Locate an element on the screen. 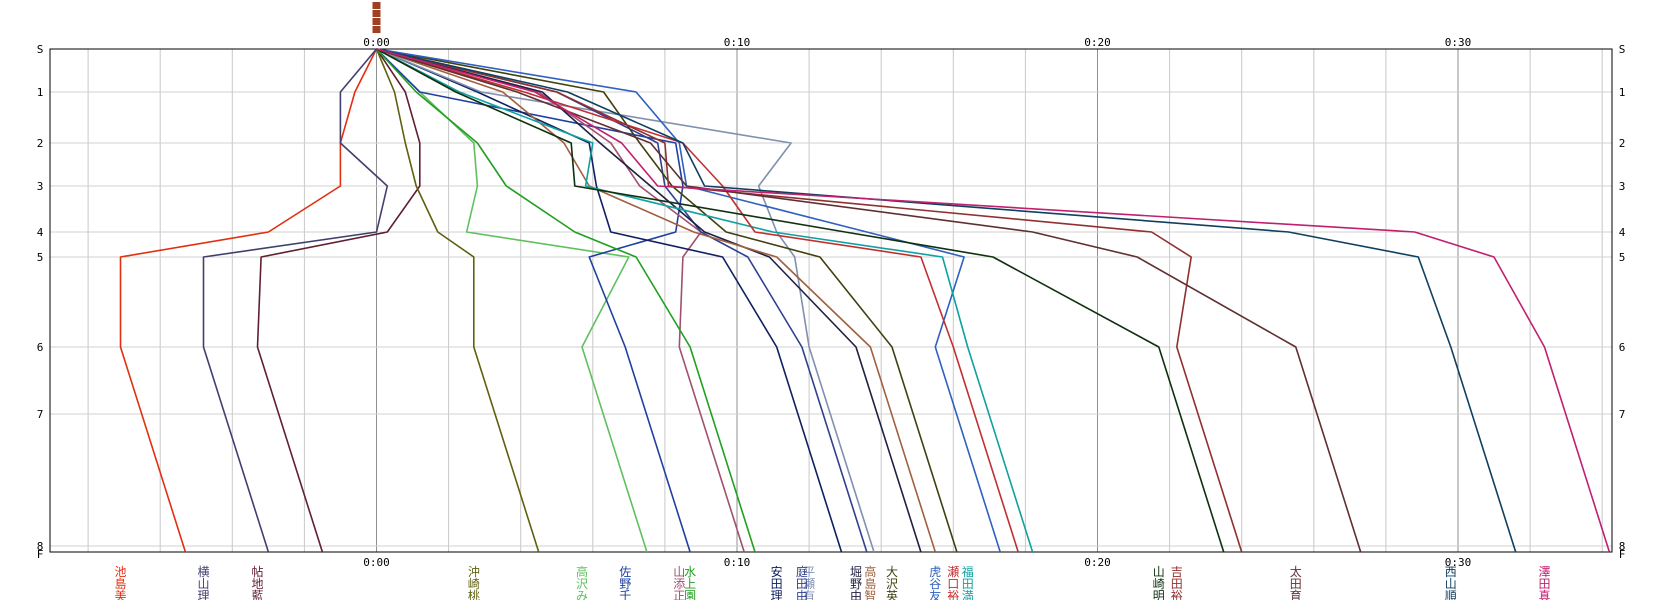  runner-name-label: 帖地藍 is located at coordinates (258, 582).